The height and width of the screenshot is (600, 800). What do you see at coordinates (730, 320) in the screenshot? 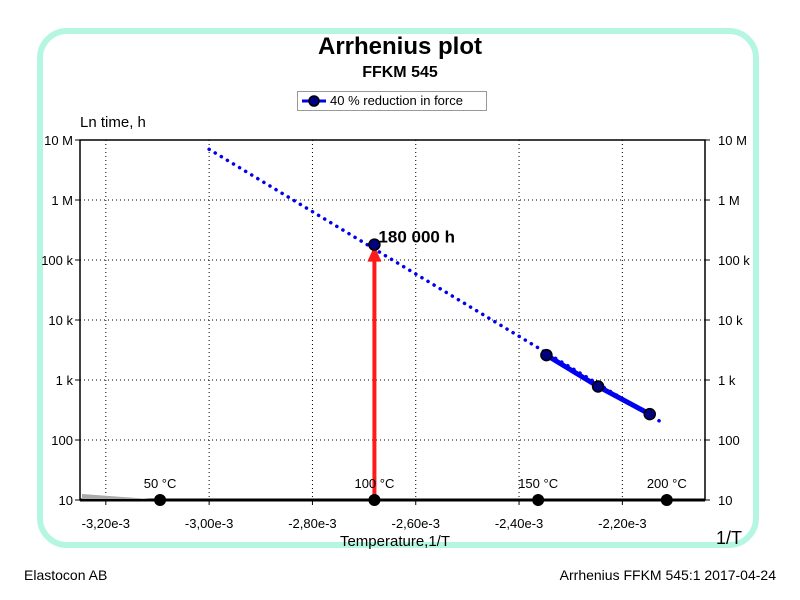
I see `y-tick-label-right: 10 k` at bounding box center [730, 320].